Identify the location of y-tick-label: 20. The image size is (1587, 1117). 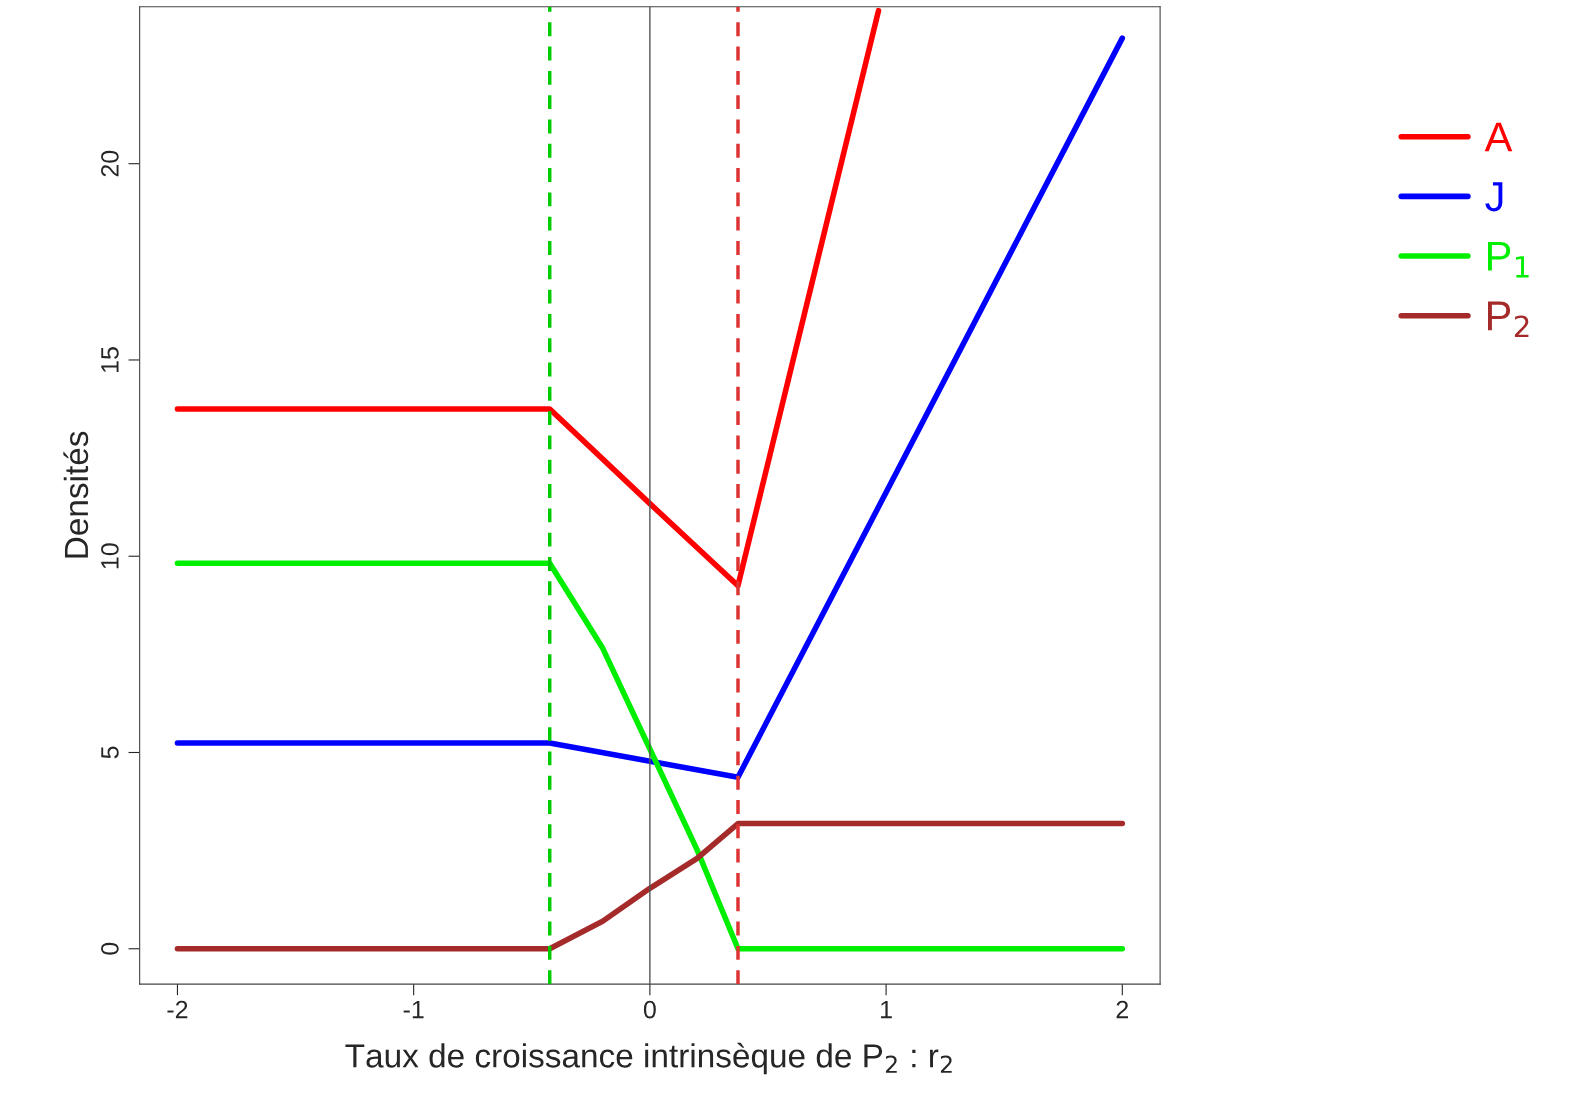
(110, 163).